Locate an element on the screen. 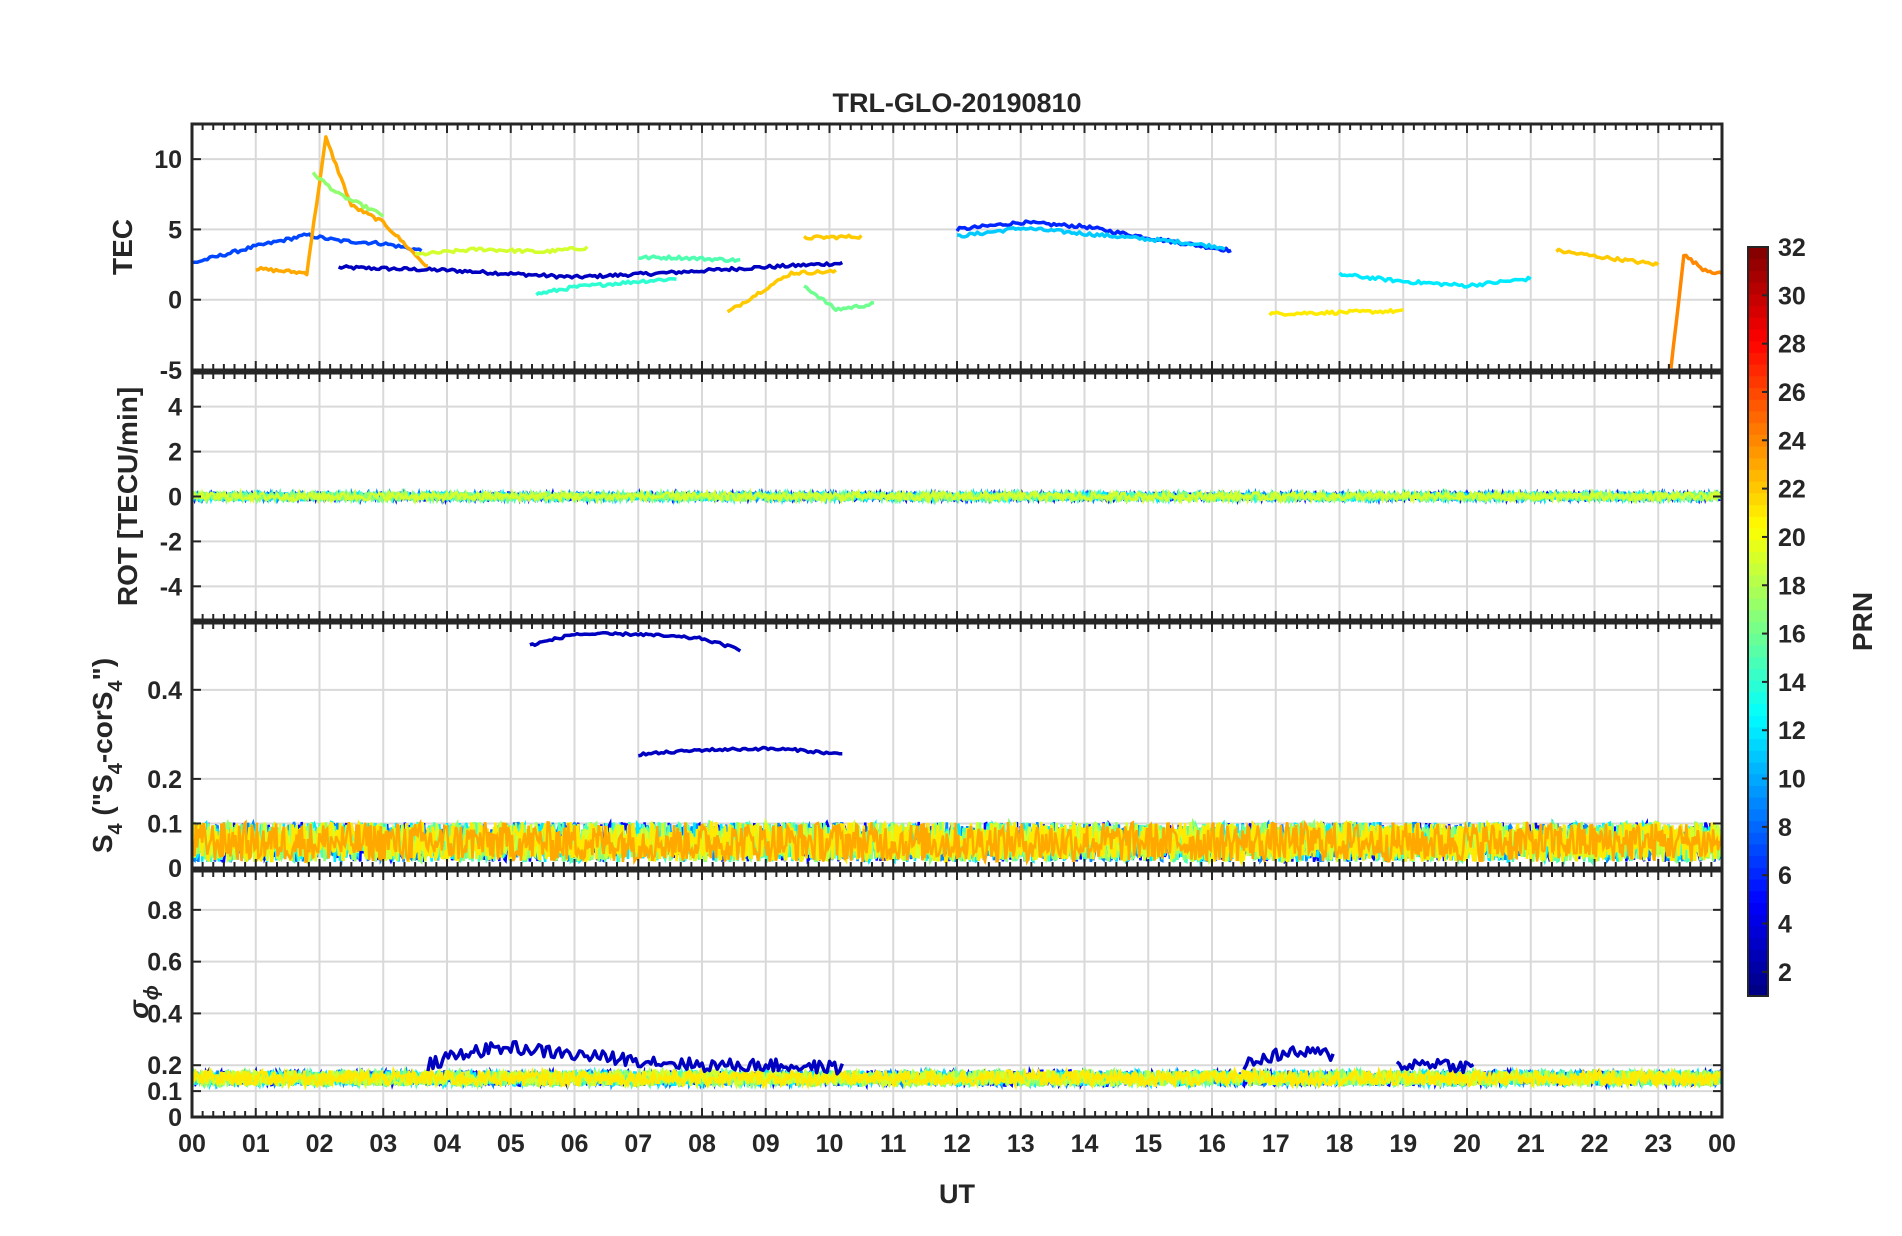  x-tick-label: 13 is located at coordinates (1021, 1144).